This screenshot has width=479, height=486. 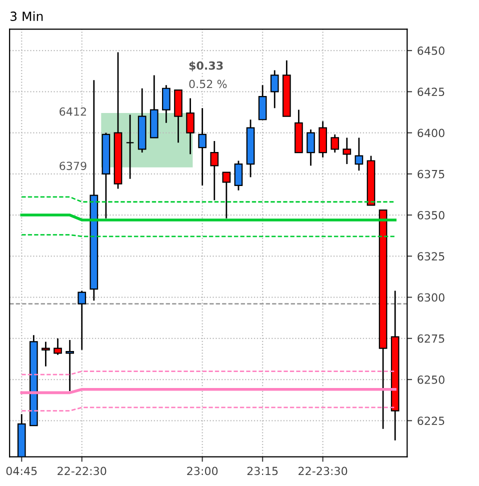 I want to click on y-tick-label: 6300, so click(x=431, y=297).